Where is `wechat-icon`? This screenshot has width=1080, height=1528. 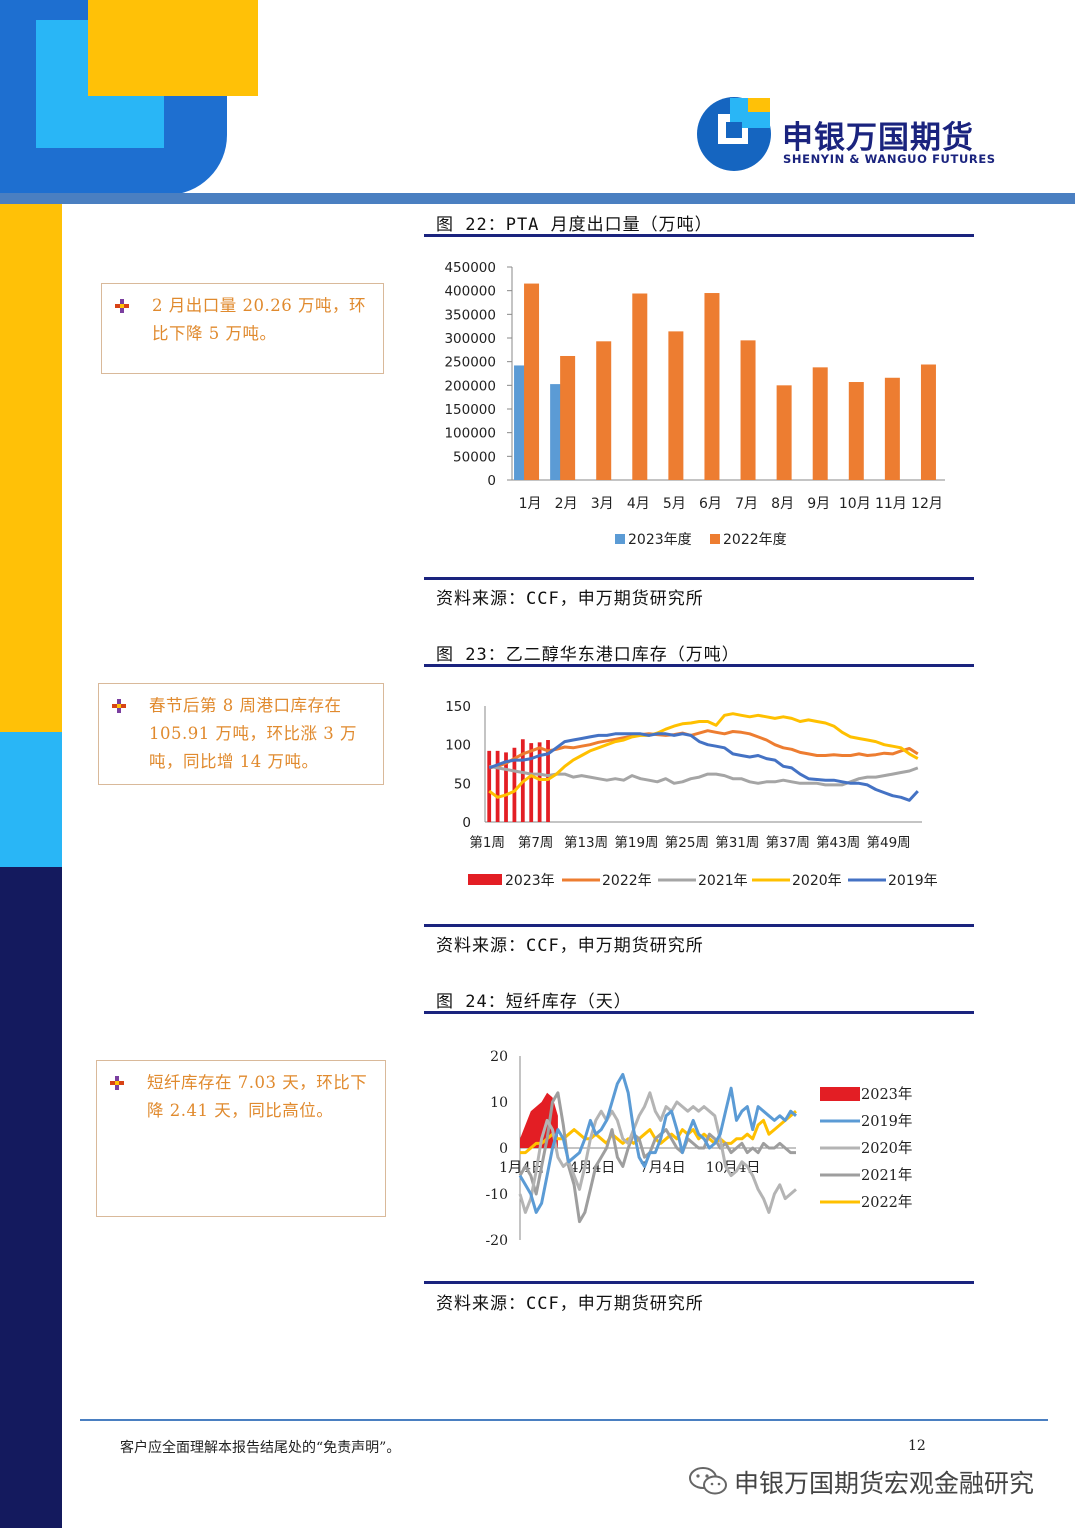
wechat-icon is located at coordinates (708, 1481).